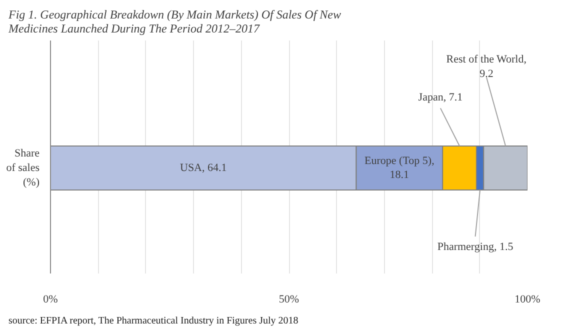 This screenshot has height=331, width=567. What do you see at coordinates (50, 300) in the screenshot?
I see `x-tick-label: 0%` at bounding box center [50, 300].